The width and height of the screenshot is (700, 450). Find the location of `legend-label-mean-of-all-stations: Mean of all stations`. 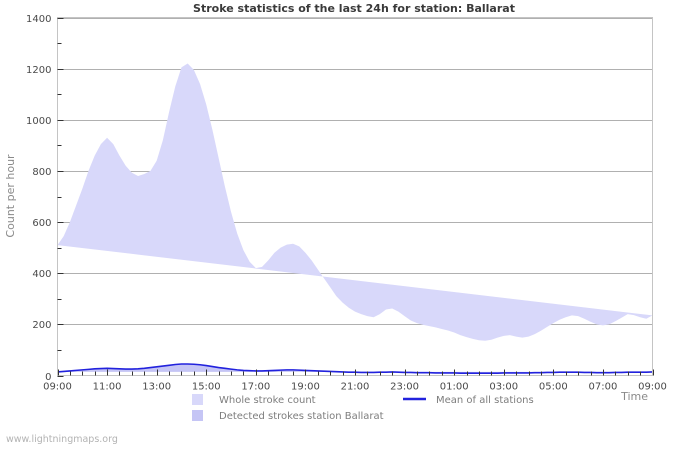

legend-label-mean-of-all-stations: Mean of all stations is located at coordinates (485, 400).